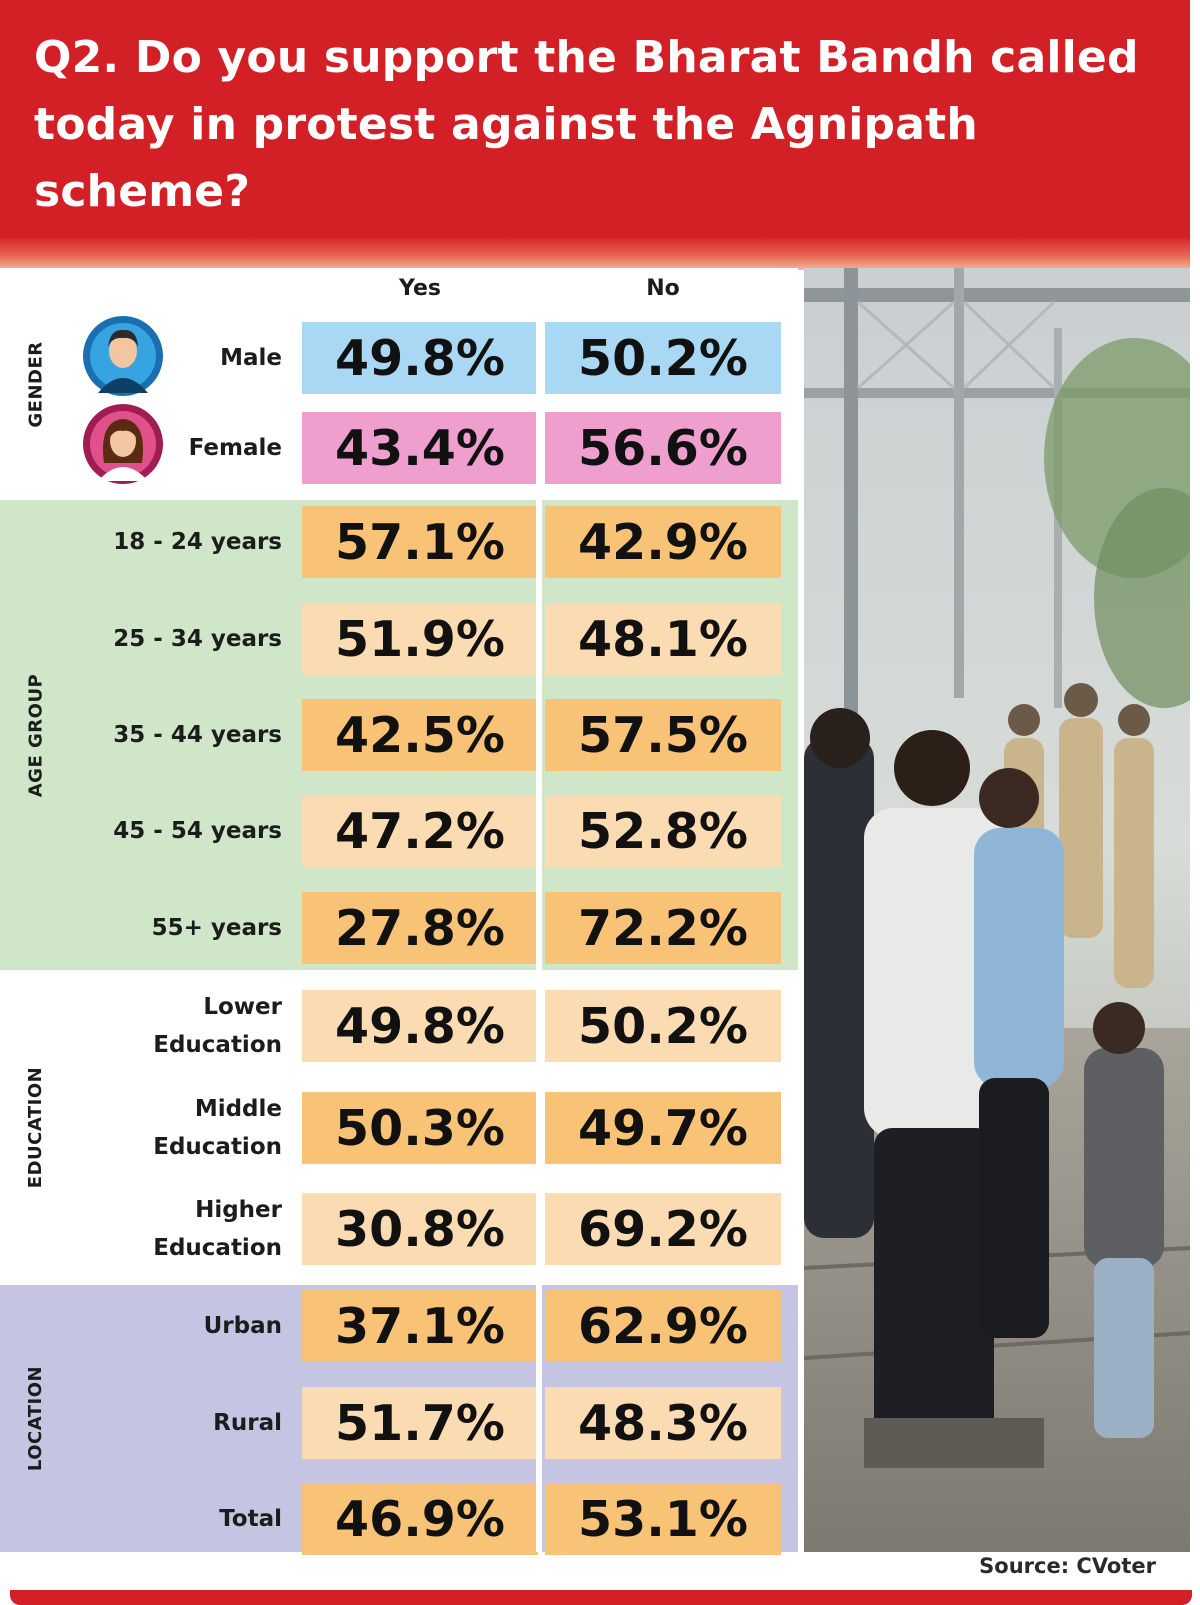  What do you see at coordinates (197, 735) in the screenshot?
I see `row-label-line: 35 - 44 years` at bounding box center [197, 735].